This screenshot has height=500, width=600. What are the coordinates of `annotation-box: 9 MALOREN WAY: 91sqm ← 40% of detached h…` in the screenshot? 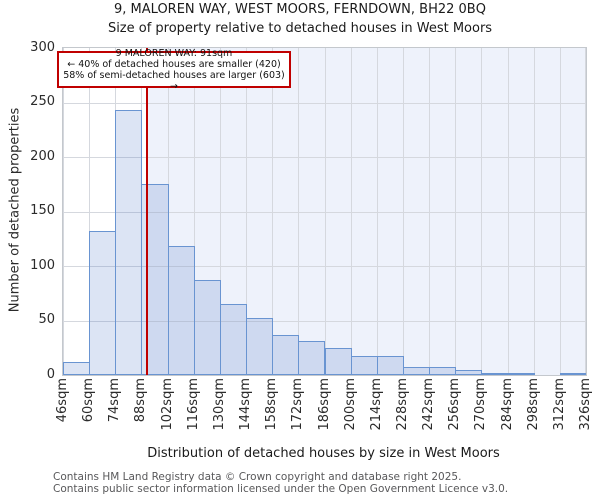 It's located at (174, 69).